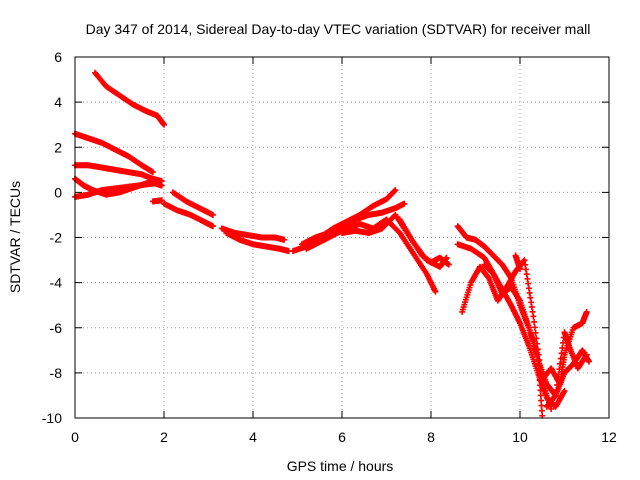 The image size is (640, 480). What do you see at coordinates (609, 437) in the screenshot?
I see `x-tick-label: 12` at bounding box center [609, 437].